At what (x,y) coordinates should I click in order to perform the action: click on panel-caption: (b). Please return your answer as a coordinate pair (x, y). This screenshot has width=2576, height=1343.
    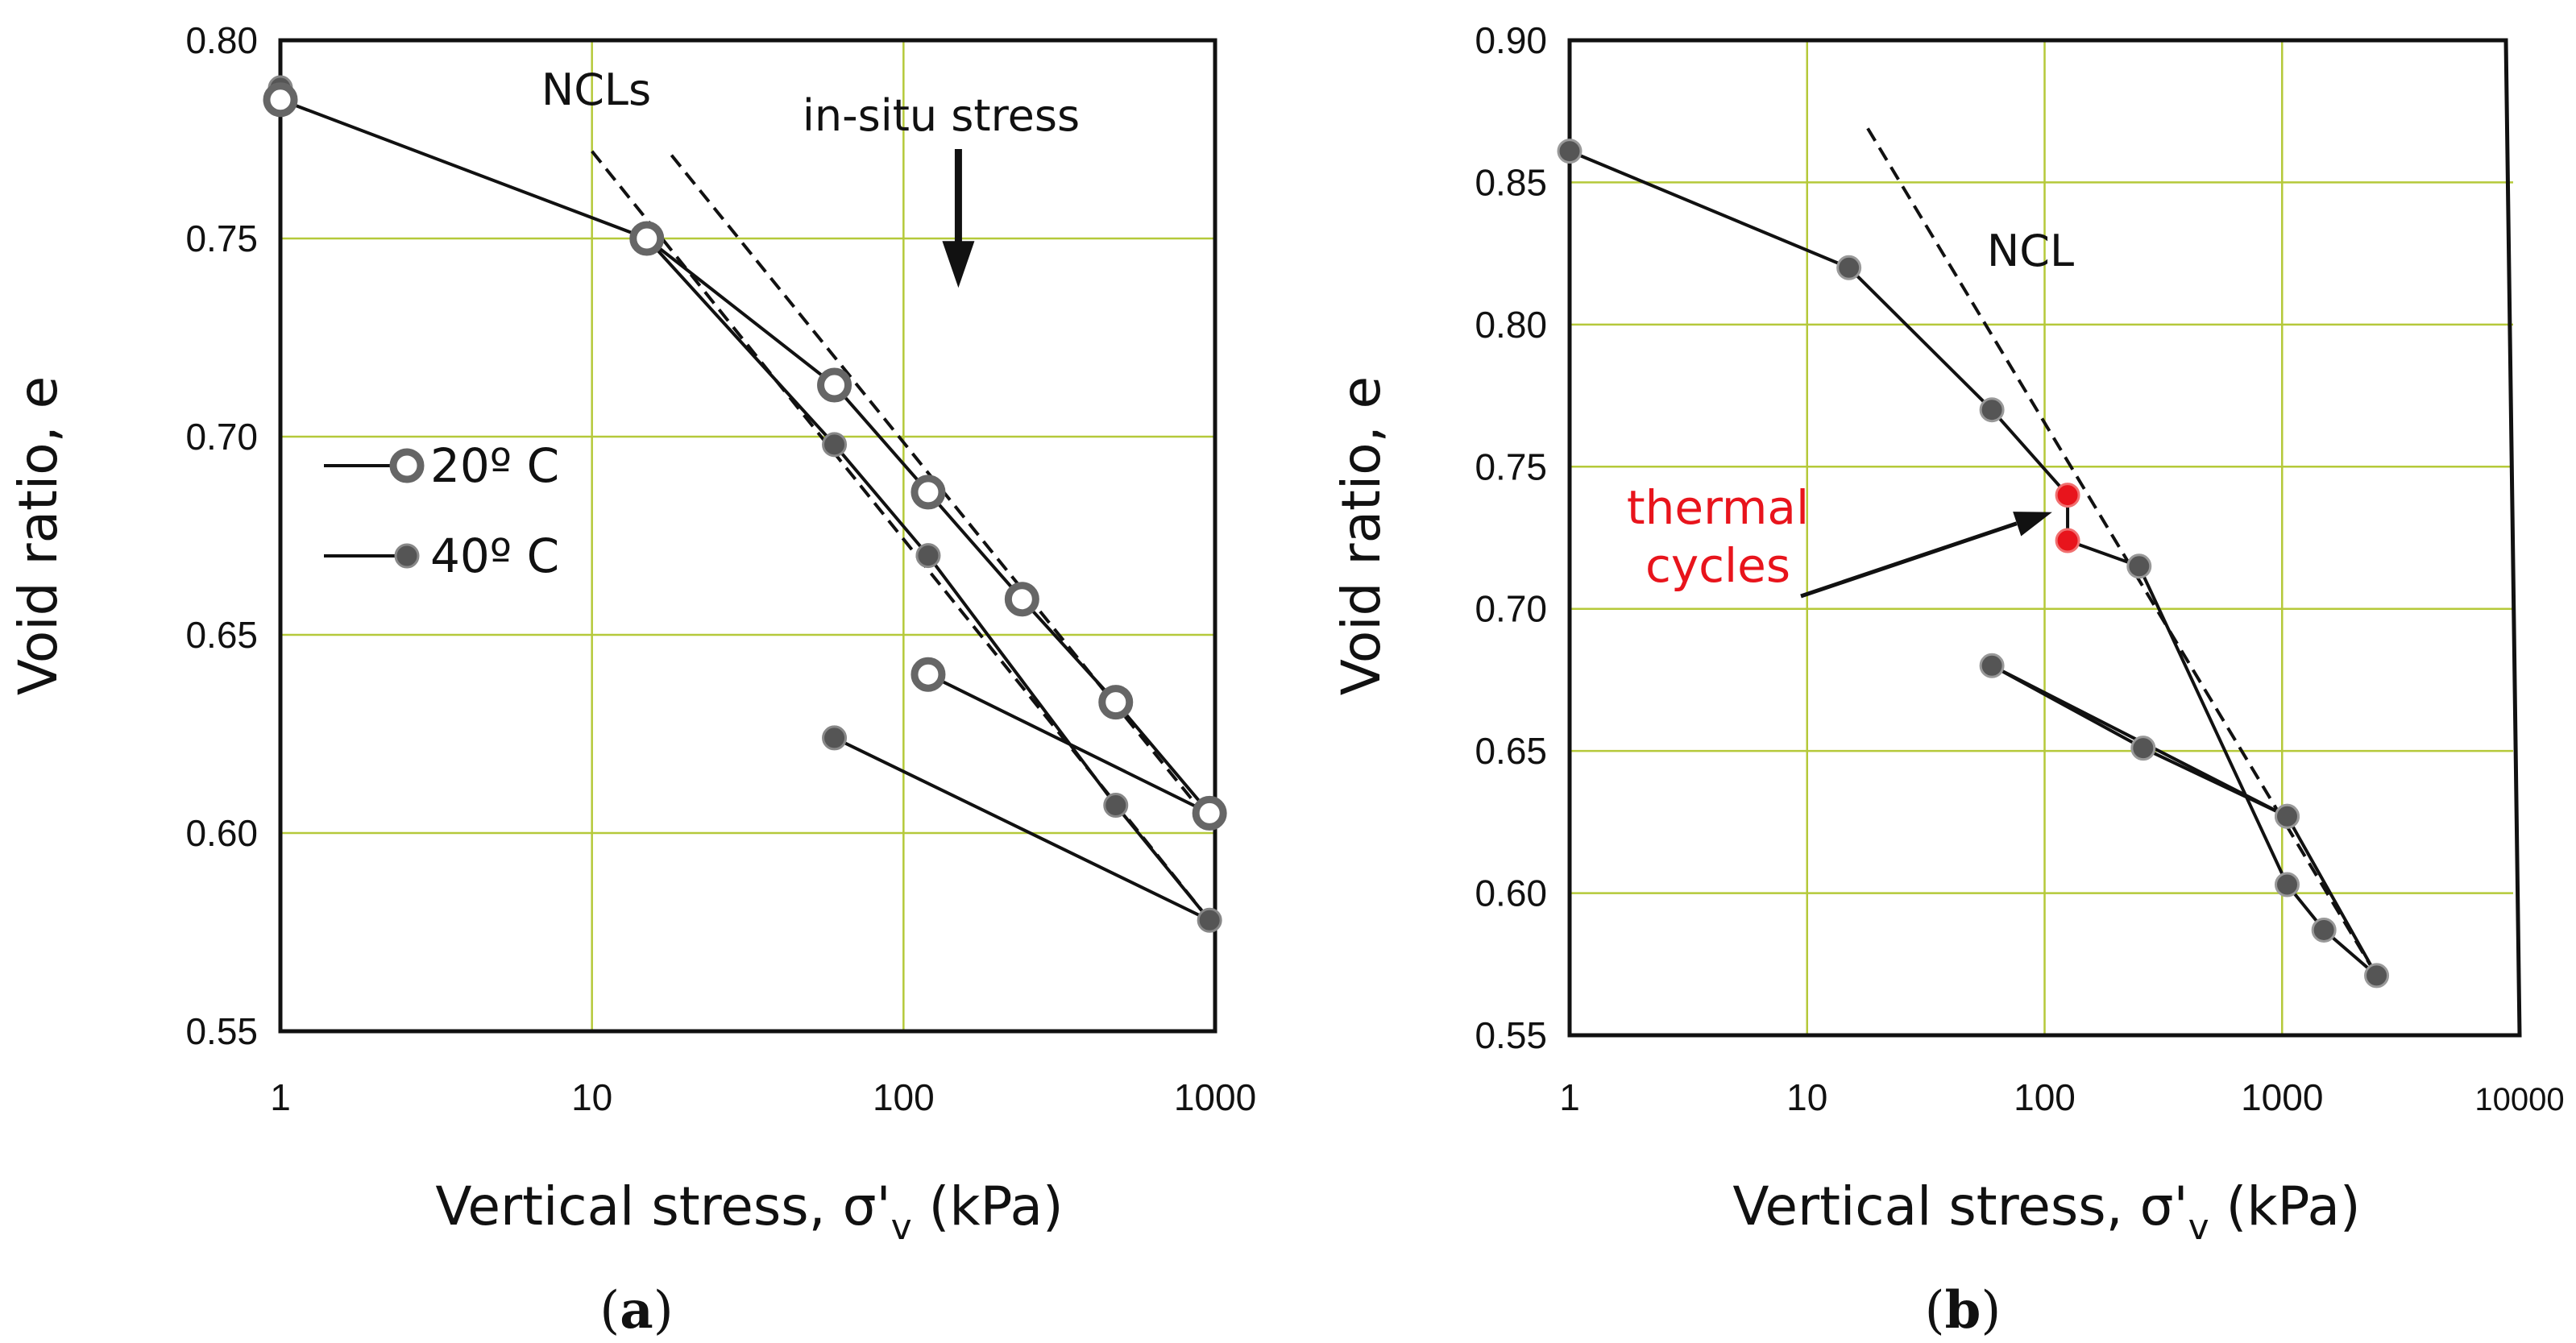
    Looking at the image, I should click on (1963, 1310).